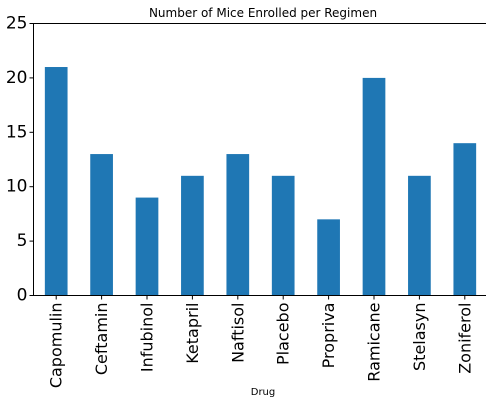 This screenshot has width=486, height=404. Describe the element at coordinates (419, 235) in the screenshot. I see `bar-stelasyn` at that location.